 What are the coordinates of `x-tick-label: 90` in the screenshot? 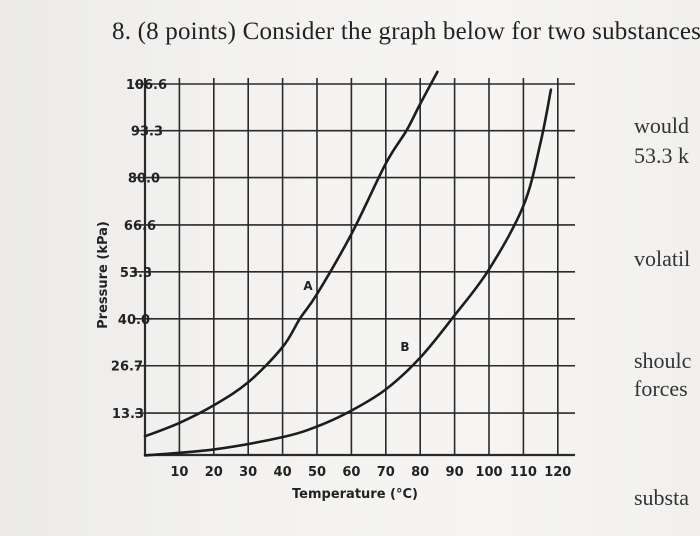 It's located at (455, 472).